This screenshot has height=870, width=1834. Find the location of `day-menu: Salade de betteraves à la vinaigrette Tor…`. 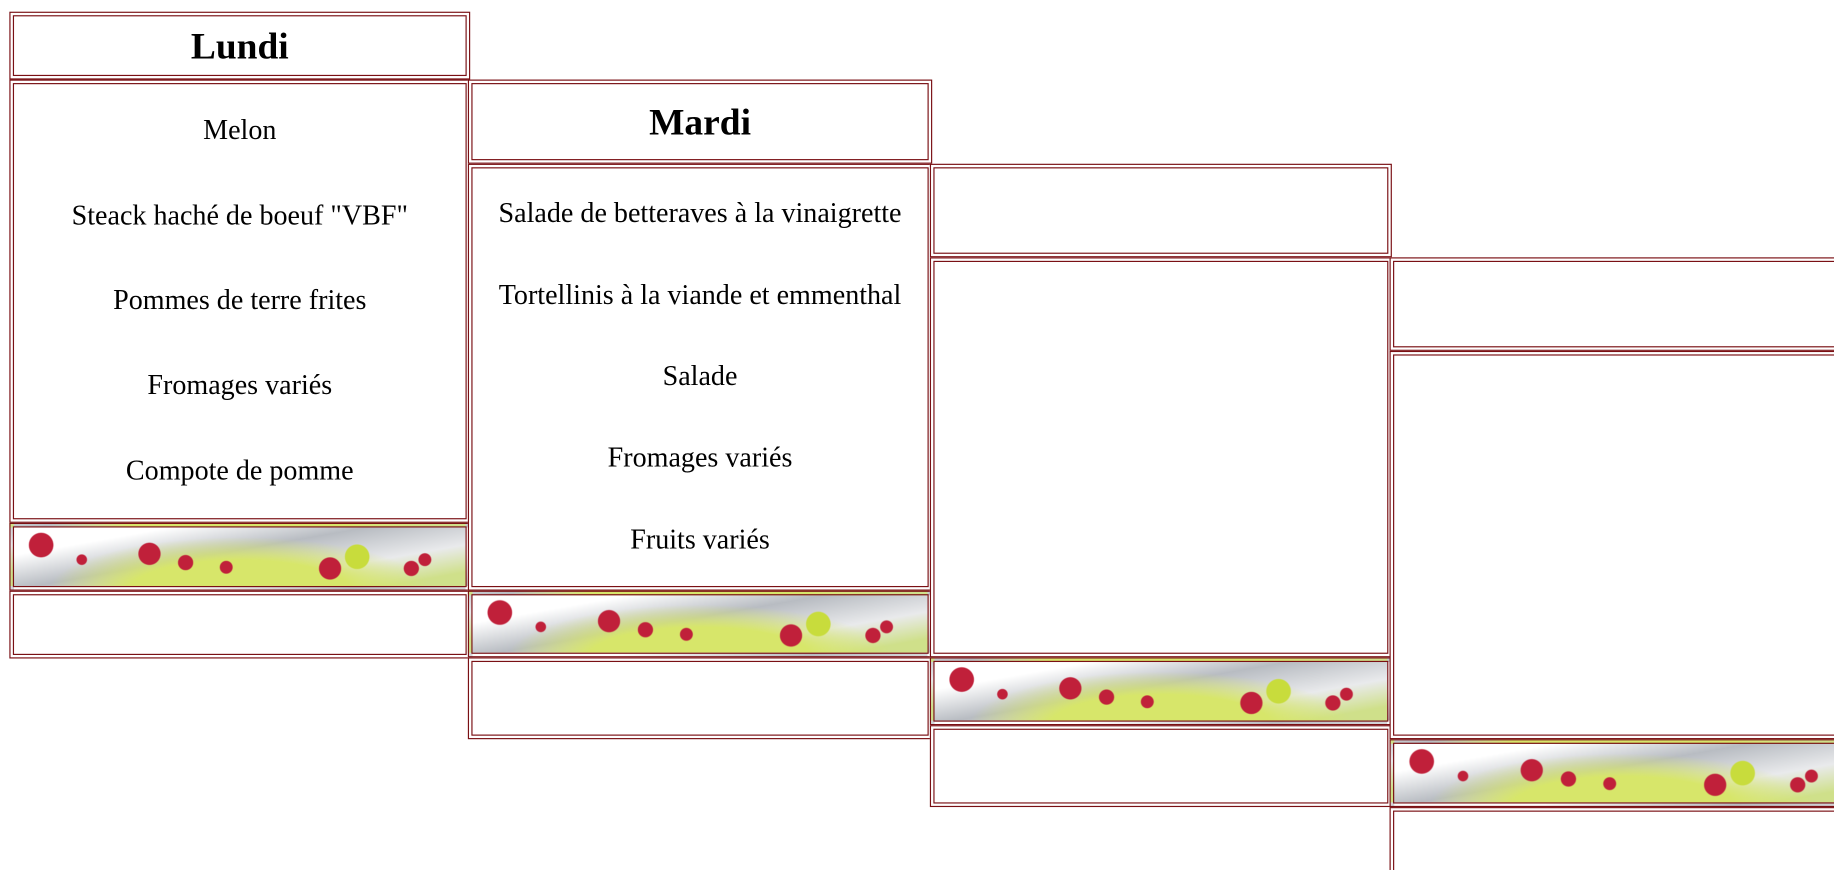

day-menu: Salade de betteraves à la vinaigrette Tor… is located at coordinates (700, 377).